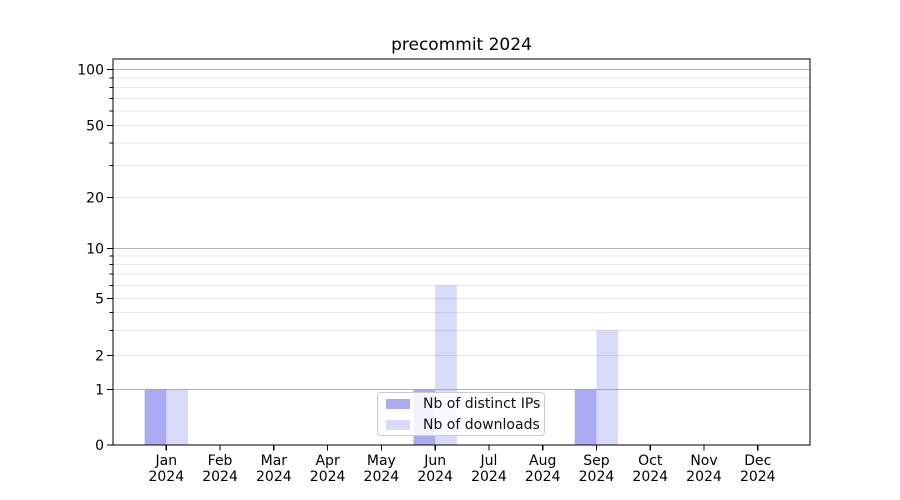 This screenshot has height=500, width=900. I want to click on bar-jan-downloads, so click(177, 417).